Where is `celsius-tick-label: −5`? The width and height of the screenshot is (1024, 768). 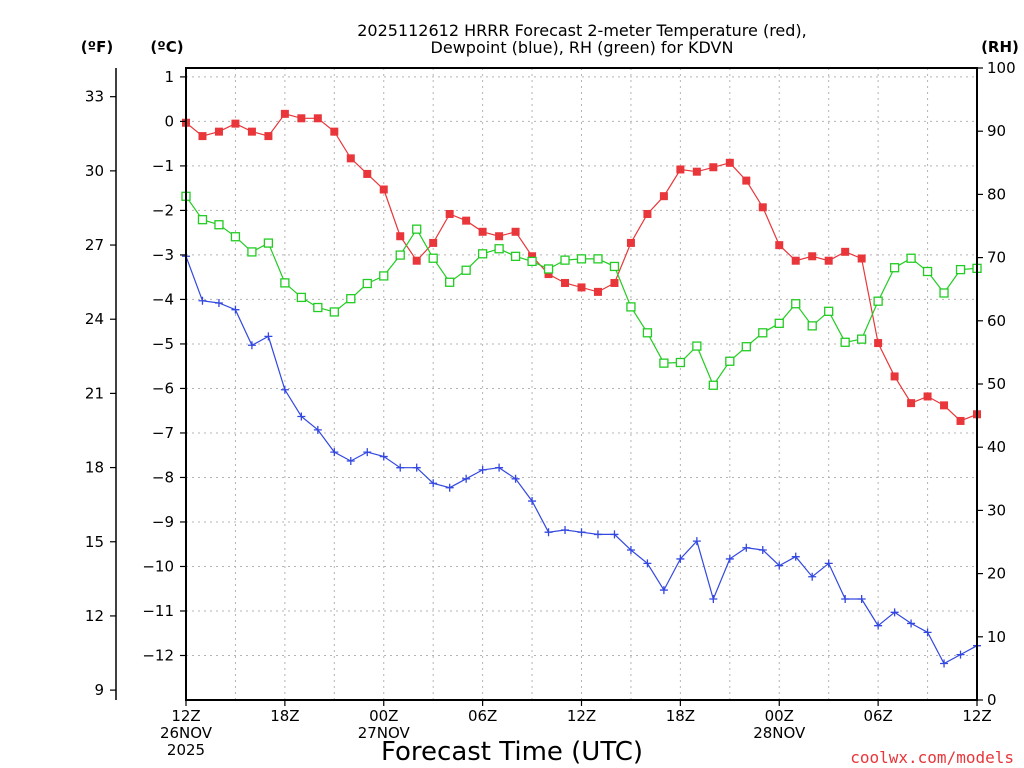 celsius-tick-label: −5 is located at coordinates (163, 344).